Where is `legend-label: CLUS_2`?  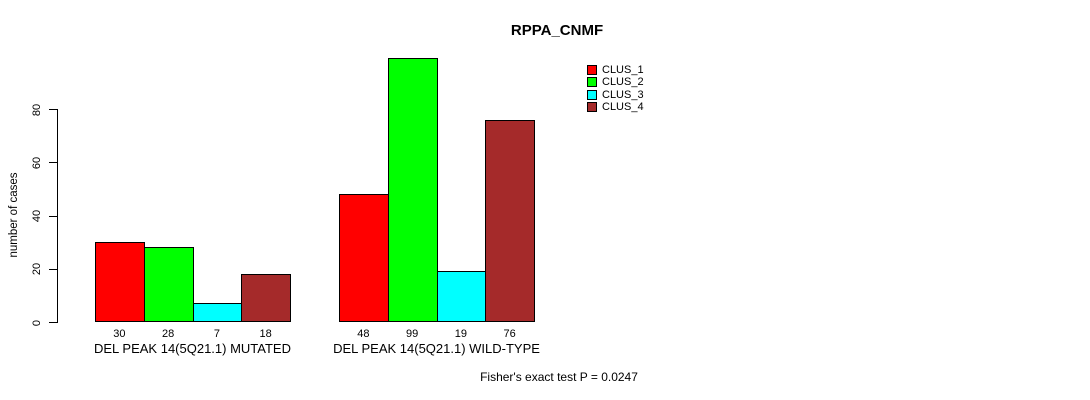 legend-label: CLUS_2 is located at coordinates (623, 82).